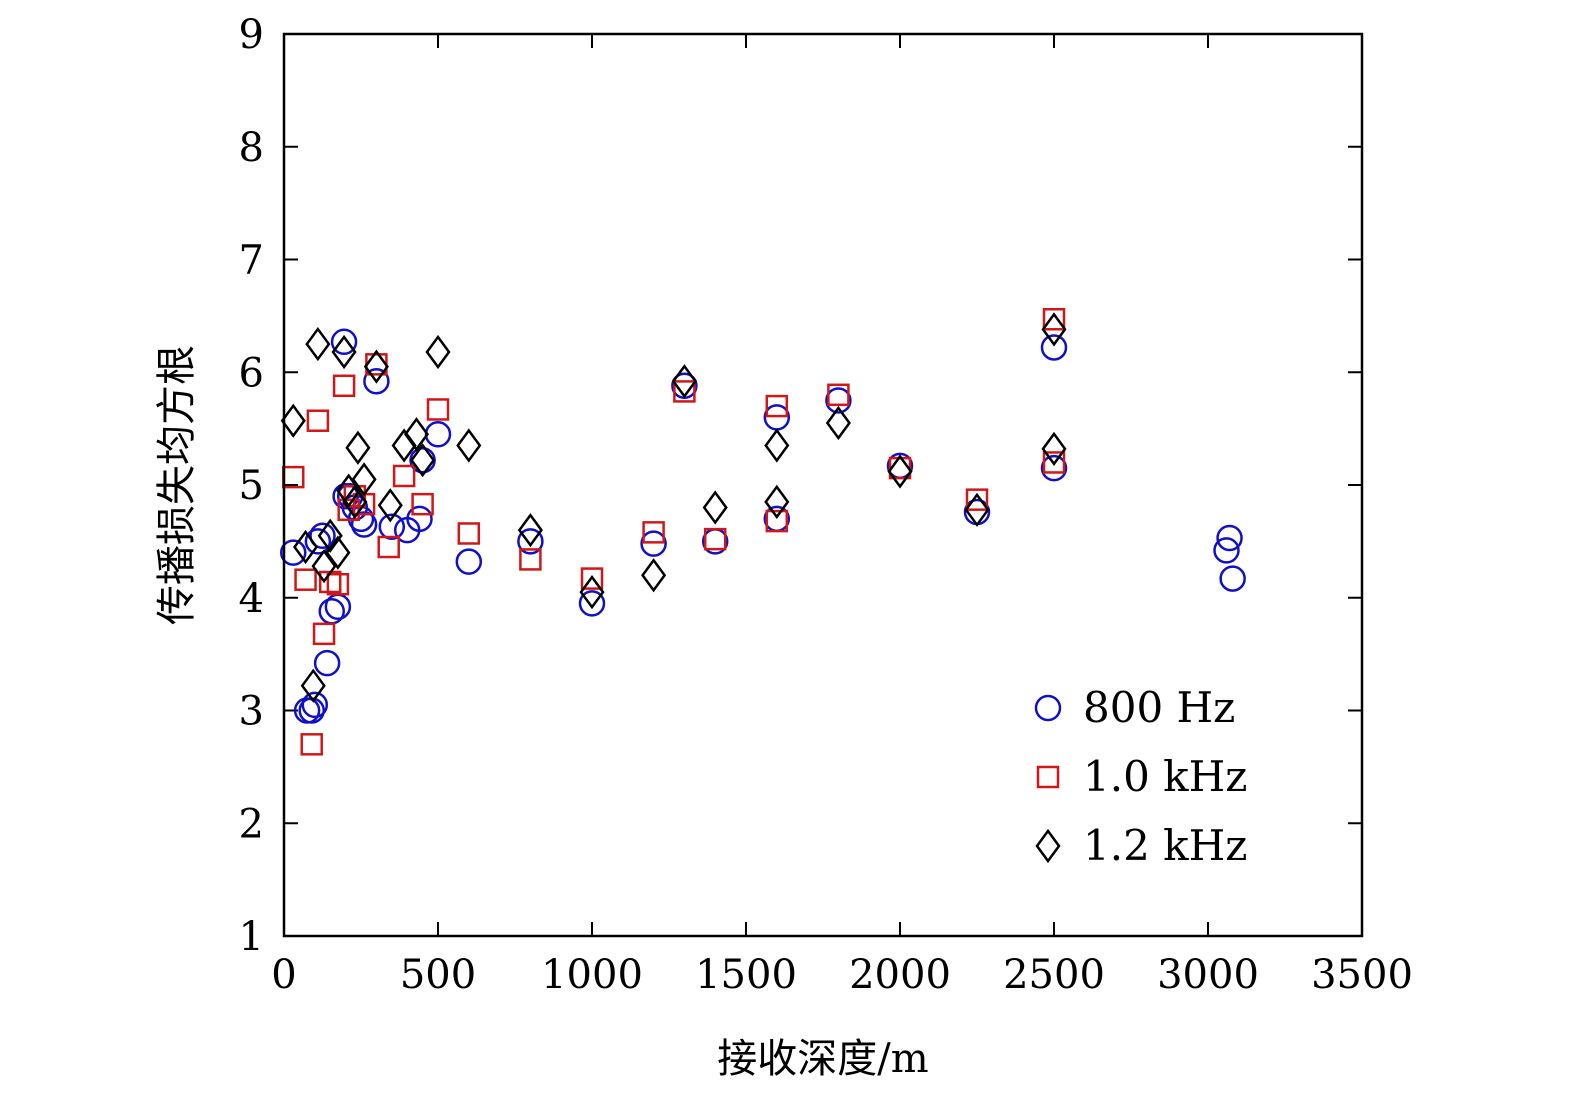 This screenshot has height=1102, width=1575. I want to click on y-tick-label: 1, so click(251, 937).